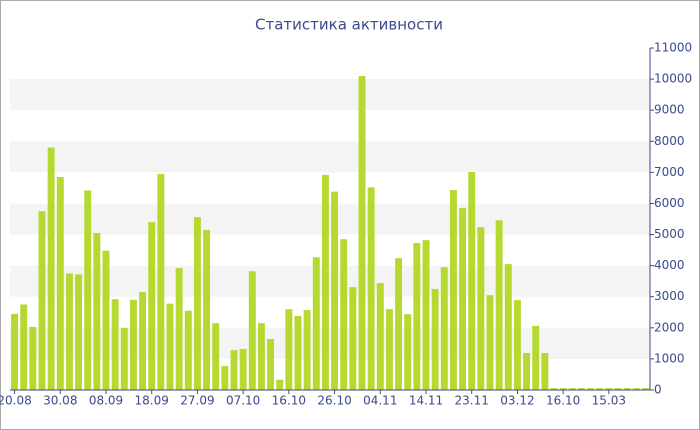 The width and height of the screenshot is (700, 430). Describe the element at coordinates (472, 401) in the screenshot. I see `x-tick-label: 23.11` at that location.